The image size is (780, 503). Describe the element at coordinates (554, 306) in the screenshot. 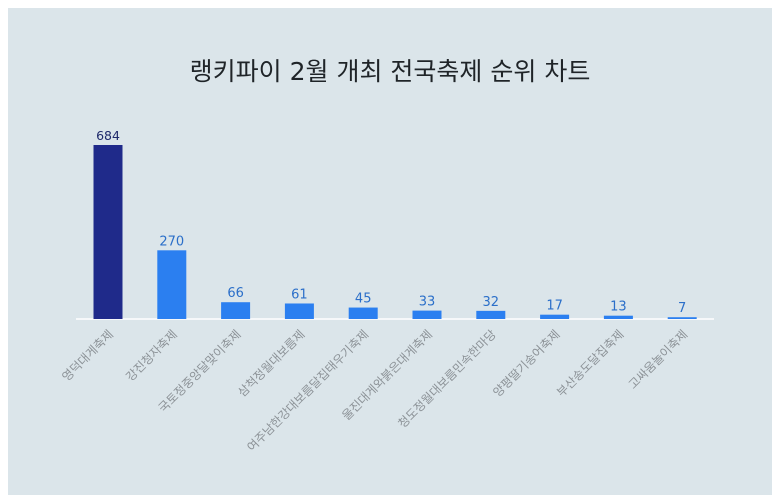

I see `value-label-8: 17` at that location.